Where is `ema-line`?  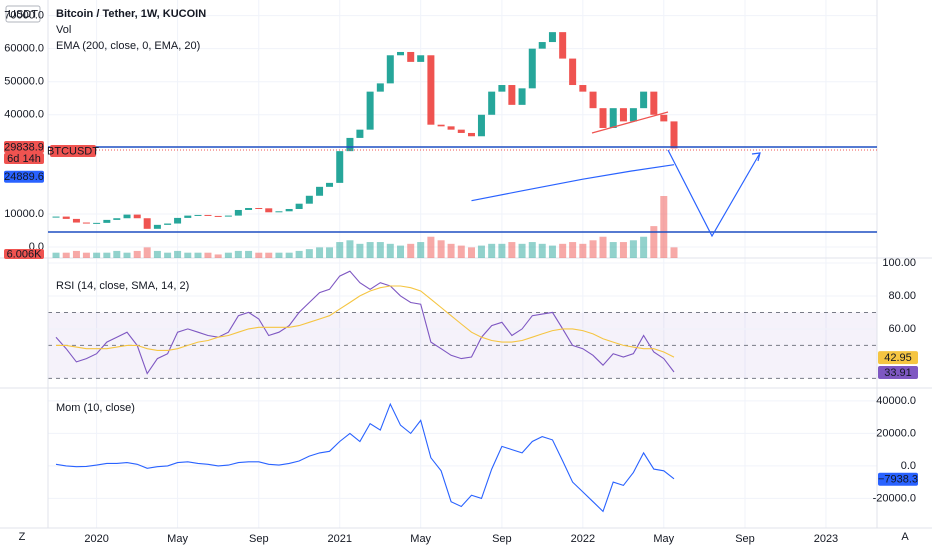 ema-line is located at coordinates (573, 183).